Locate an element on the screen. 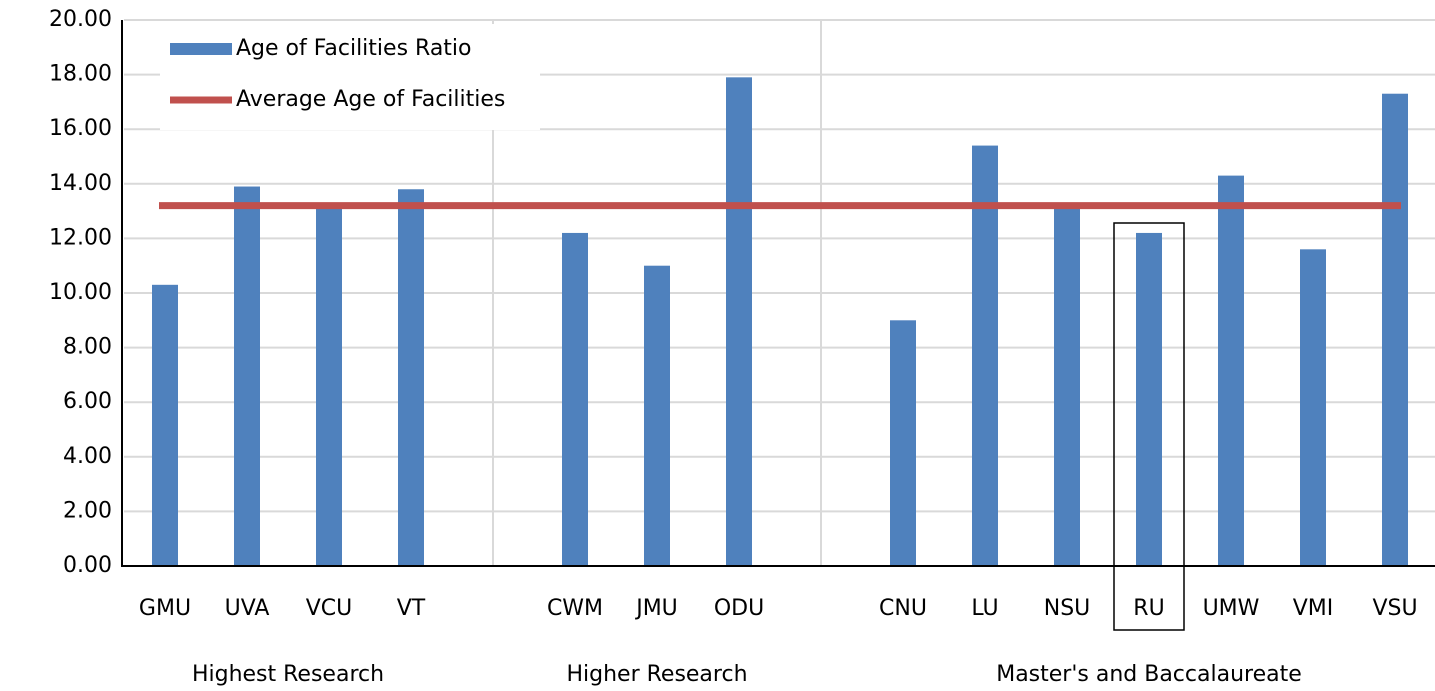 Image resolution: width=1435 pixels, height=691 pixels. y-tick-label: 0.00 is located at coordinates (87, 565).